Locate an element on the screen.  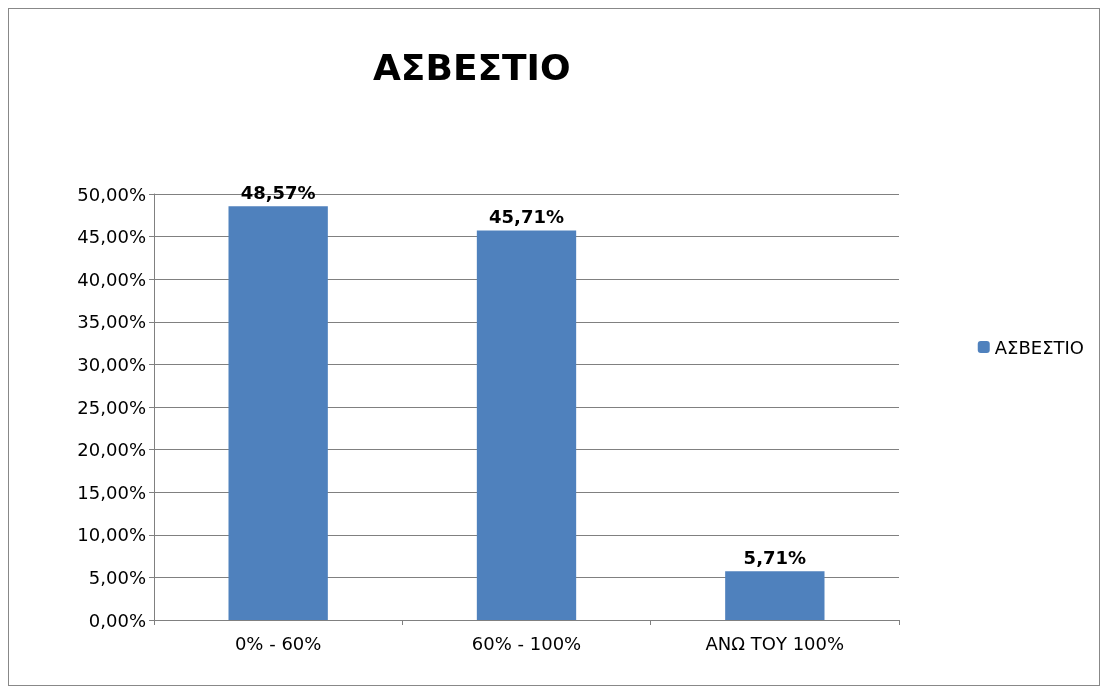
y-tick-label: 25,00% is located at coordinates (111, 407).